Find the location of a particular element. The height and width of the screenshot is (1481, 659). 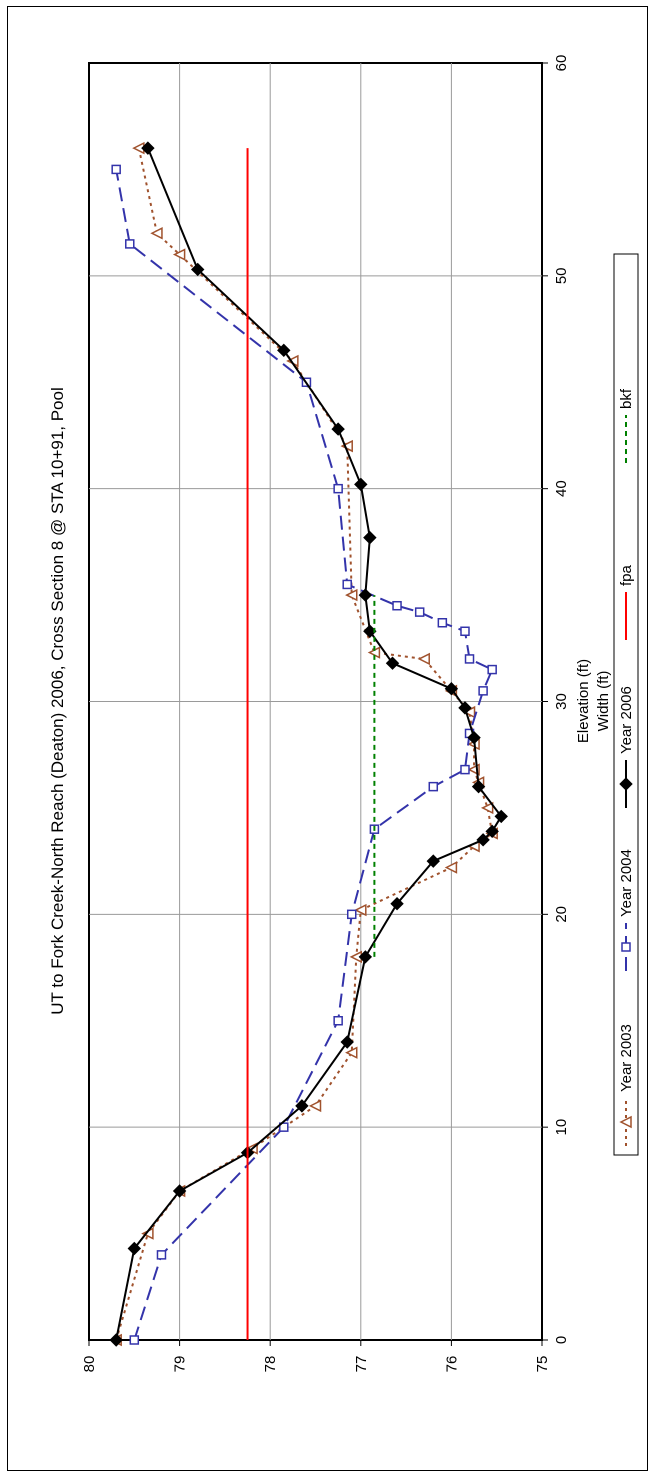

x-axis-label: Width (ft) is located at coordinates (603, 701).